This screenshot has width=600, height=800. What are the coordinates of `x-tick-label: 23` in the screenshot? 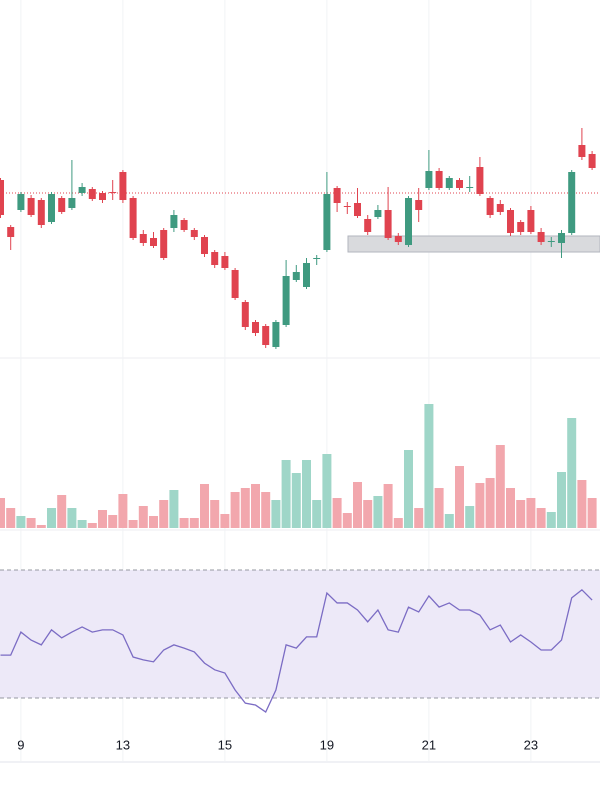 It's located at (531, 744).